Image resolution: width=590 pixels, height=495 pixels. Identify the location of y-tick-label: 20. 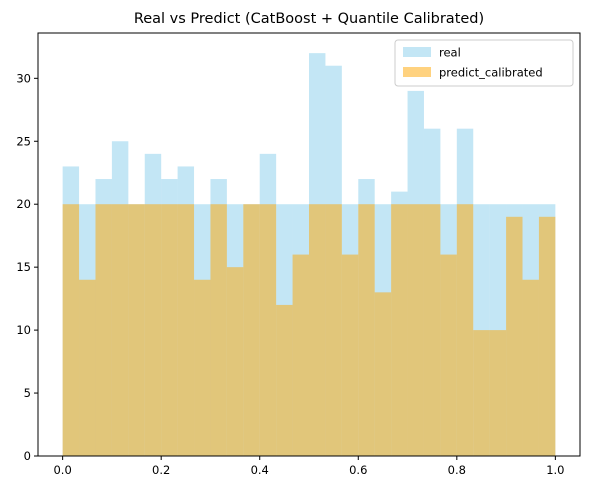
(23, 204).